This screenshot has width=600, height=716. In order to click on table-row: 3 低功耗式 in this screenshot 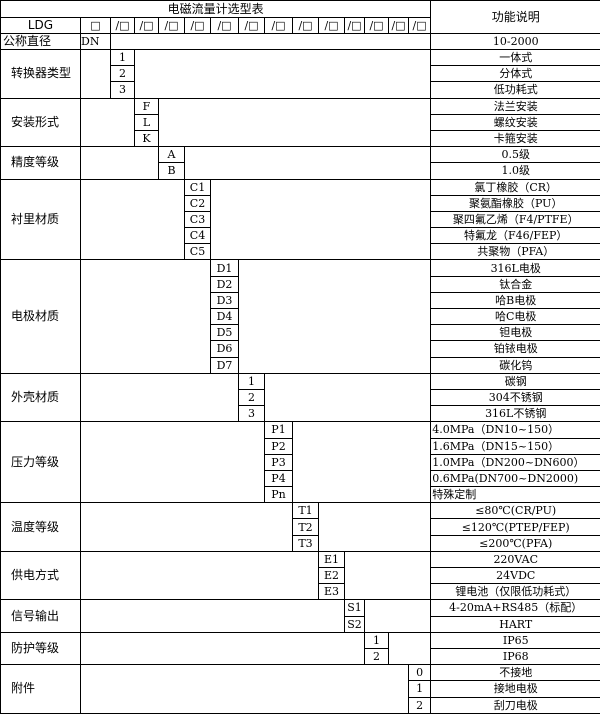, I will do `click(300, 90)`.